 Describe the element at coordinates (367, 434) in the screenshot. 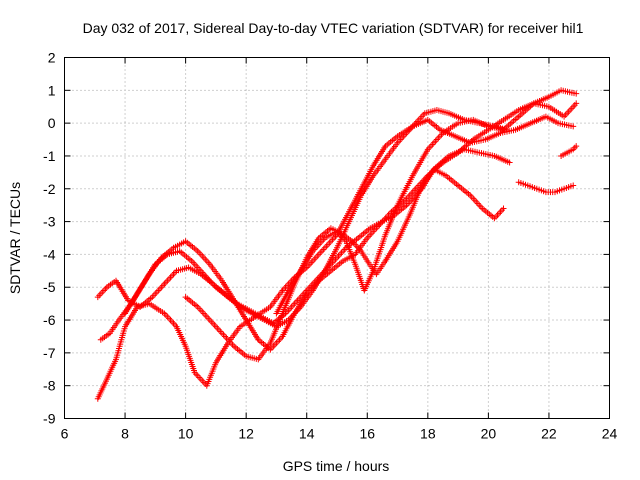

I see `x-tick-label: 16` at that location.